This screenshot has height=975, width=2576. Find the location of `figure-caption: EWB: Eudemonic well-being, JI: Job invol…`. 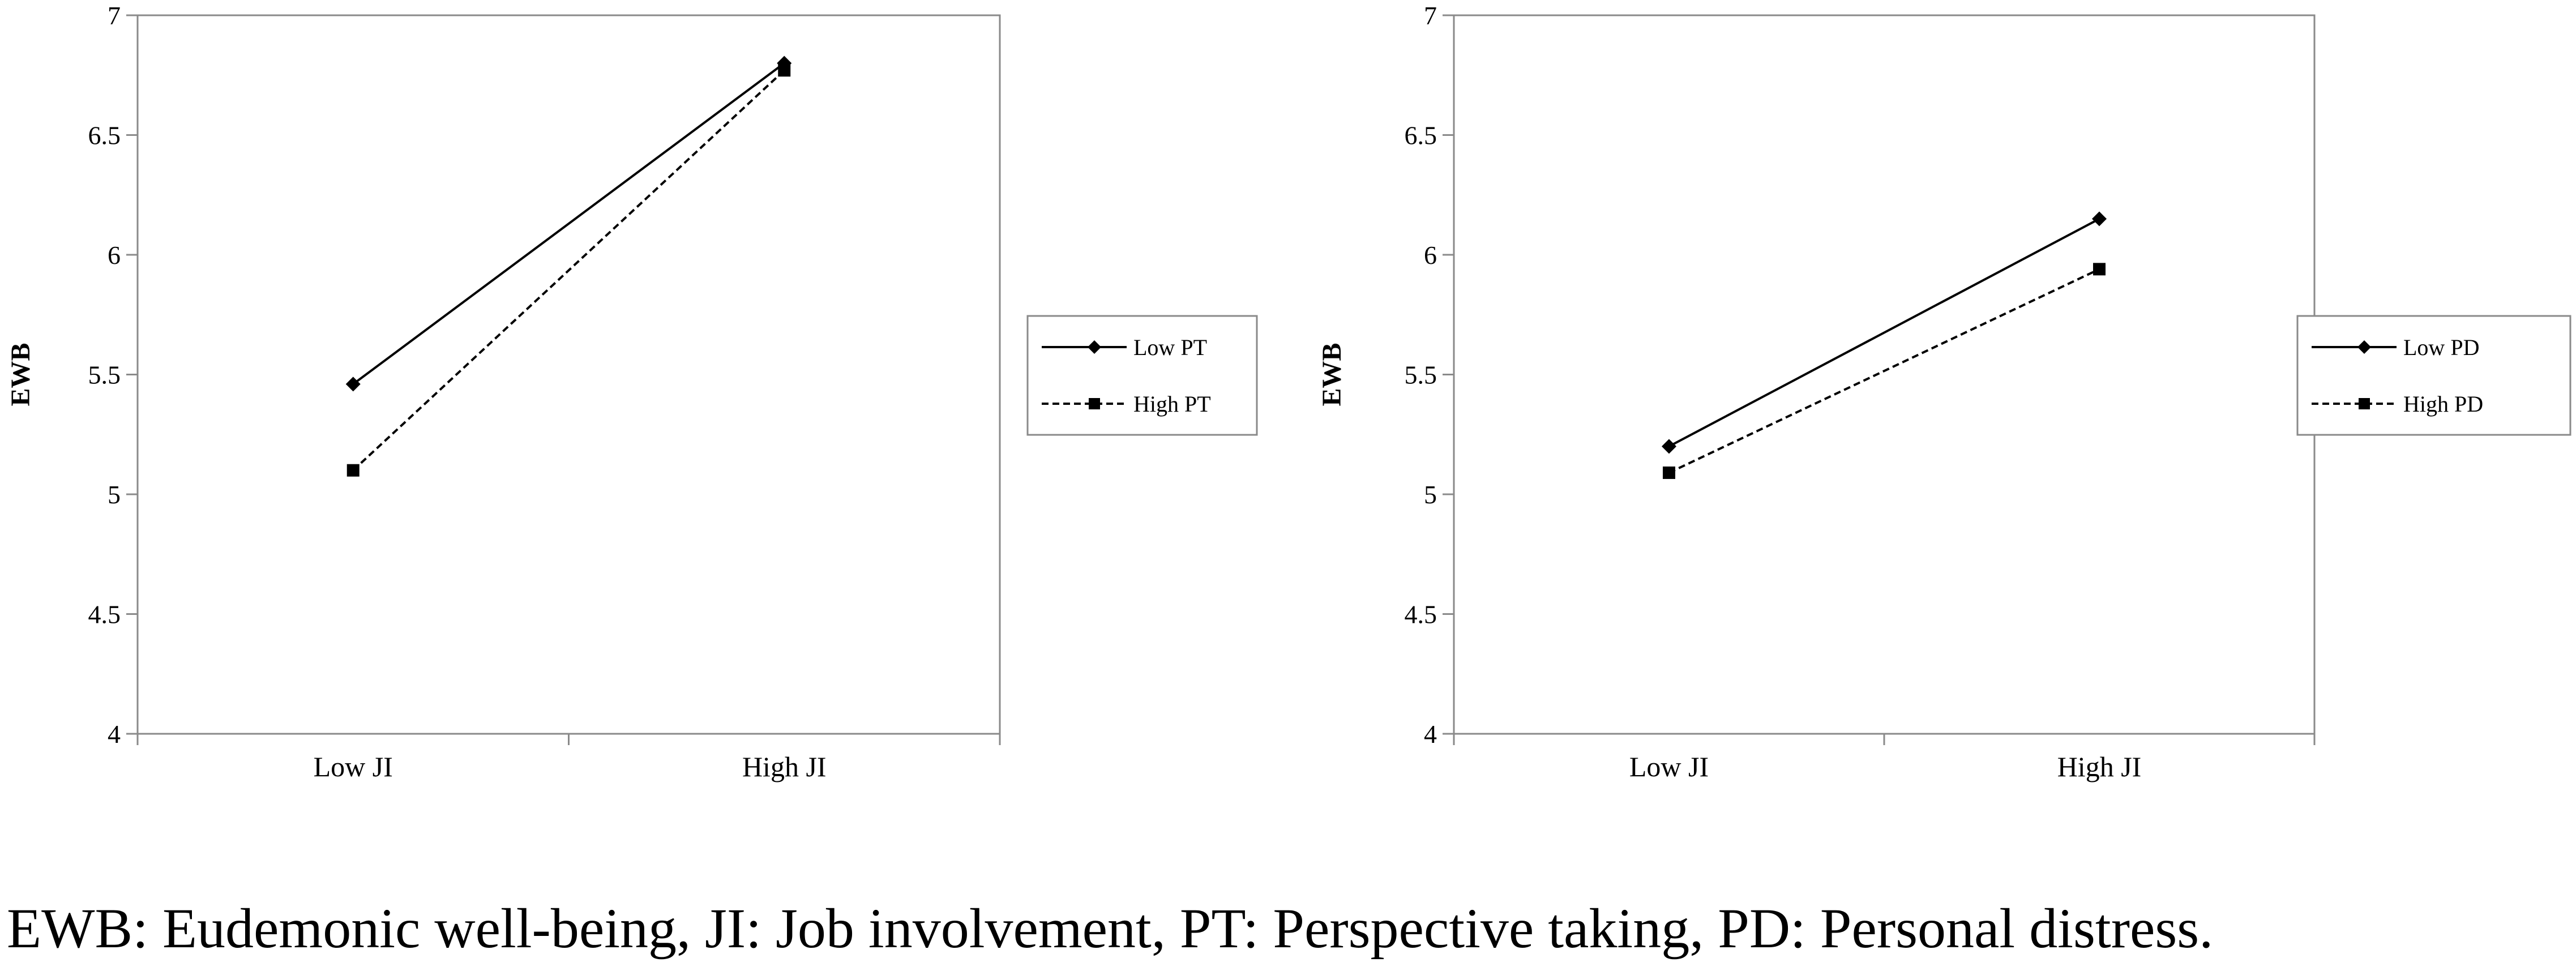

figure-caption: EWB: Eudemonic well-being, JI: Job invol… is located at coordinates (1110, 928).